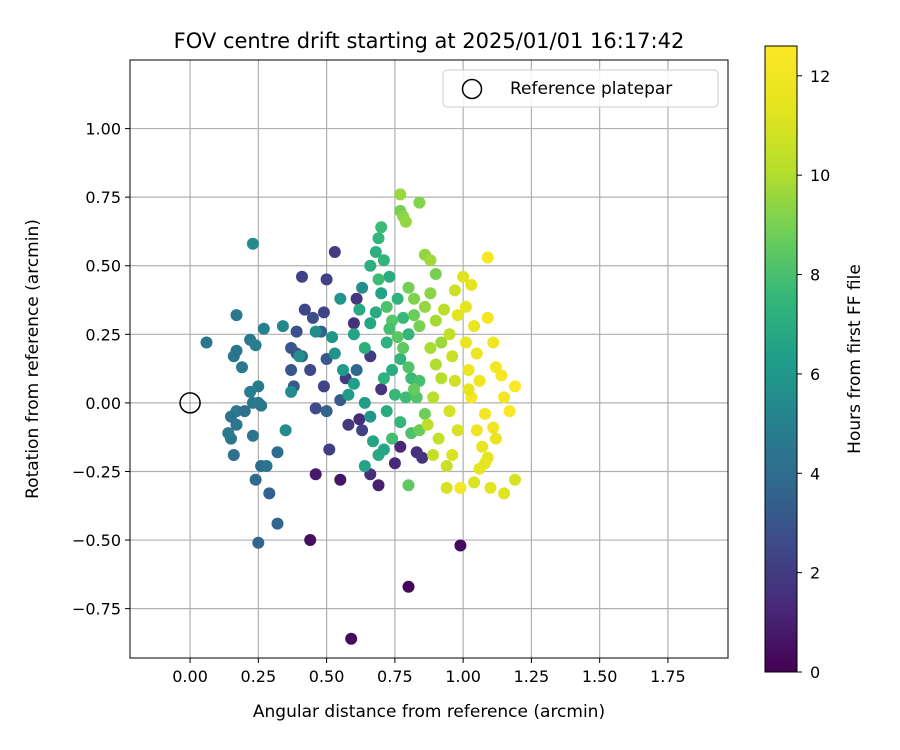  What do you see at coordinates (327, 676) in the screenshot?
I see `x-tick-label: 0.50` at bounding box center [327, 676].